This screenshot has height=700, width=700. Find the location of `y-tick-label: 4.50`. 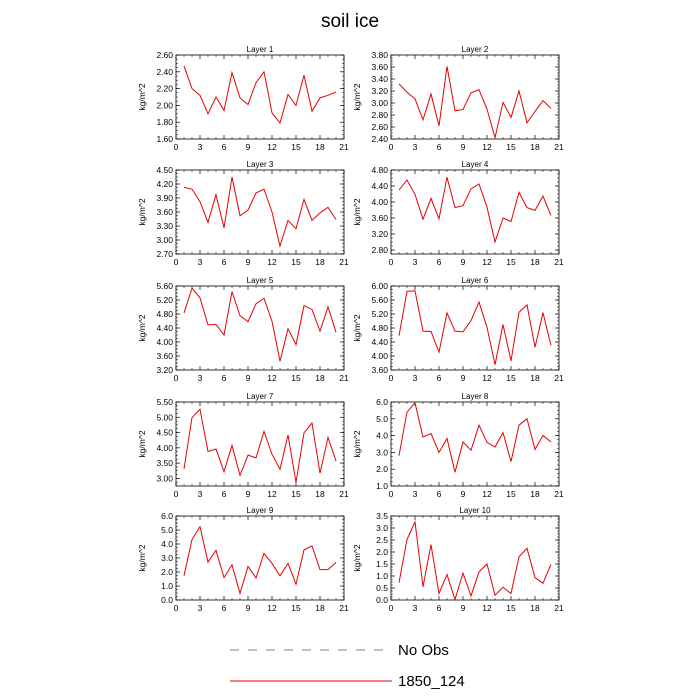

y-tick-label: 4.50 is located at coordinates (164, 170).